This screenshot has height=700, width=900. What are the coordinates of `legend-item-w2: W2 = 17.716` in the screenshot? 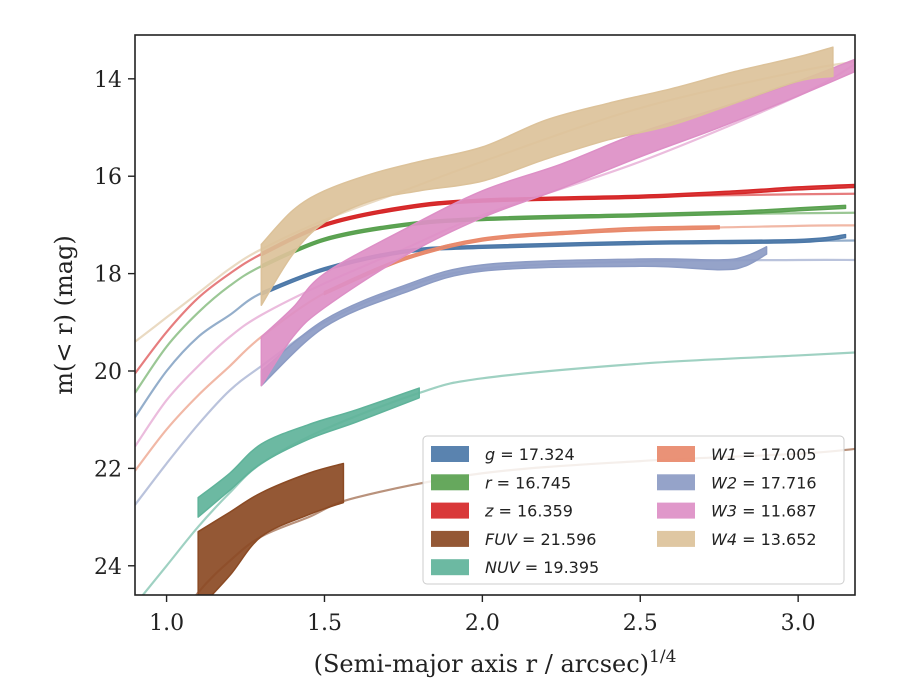 It's located at (737, 482).